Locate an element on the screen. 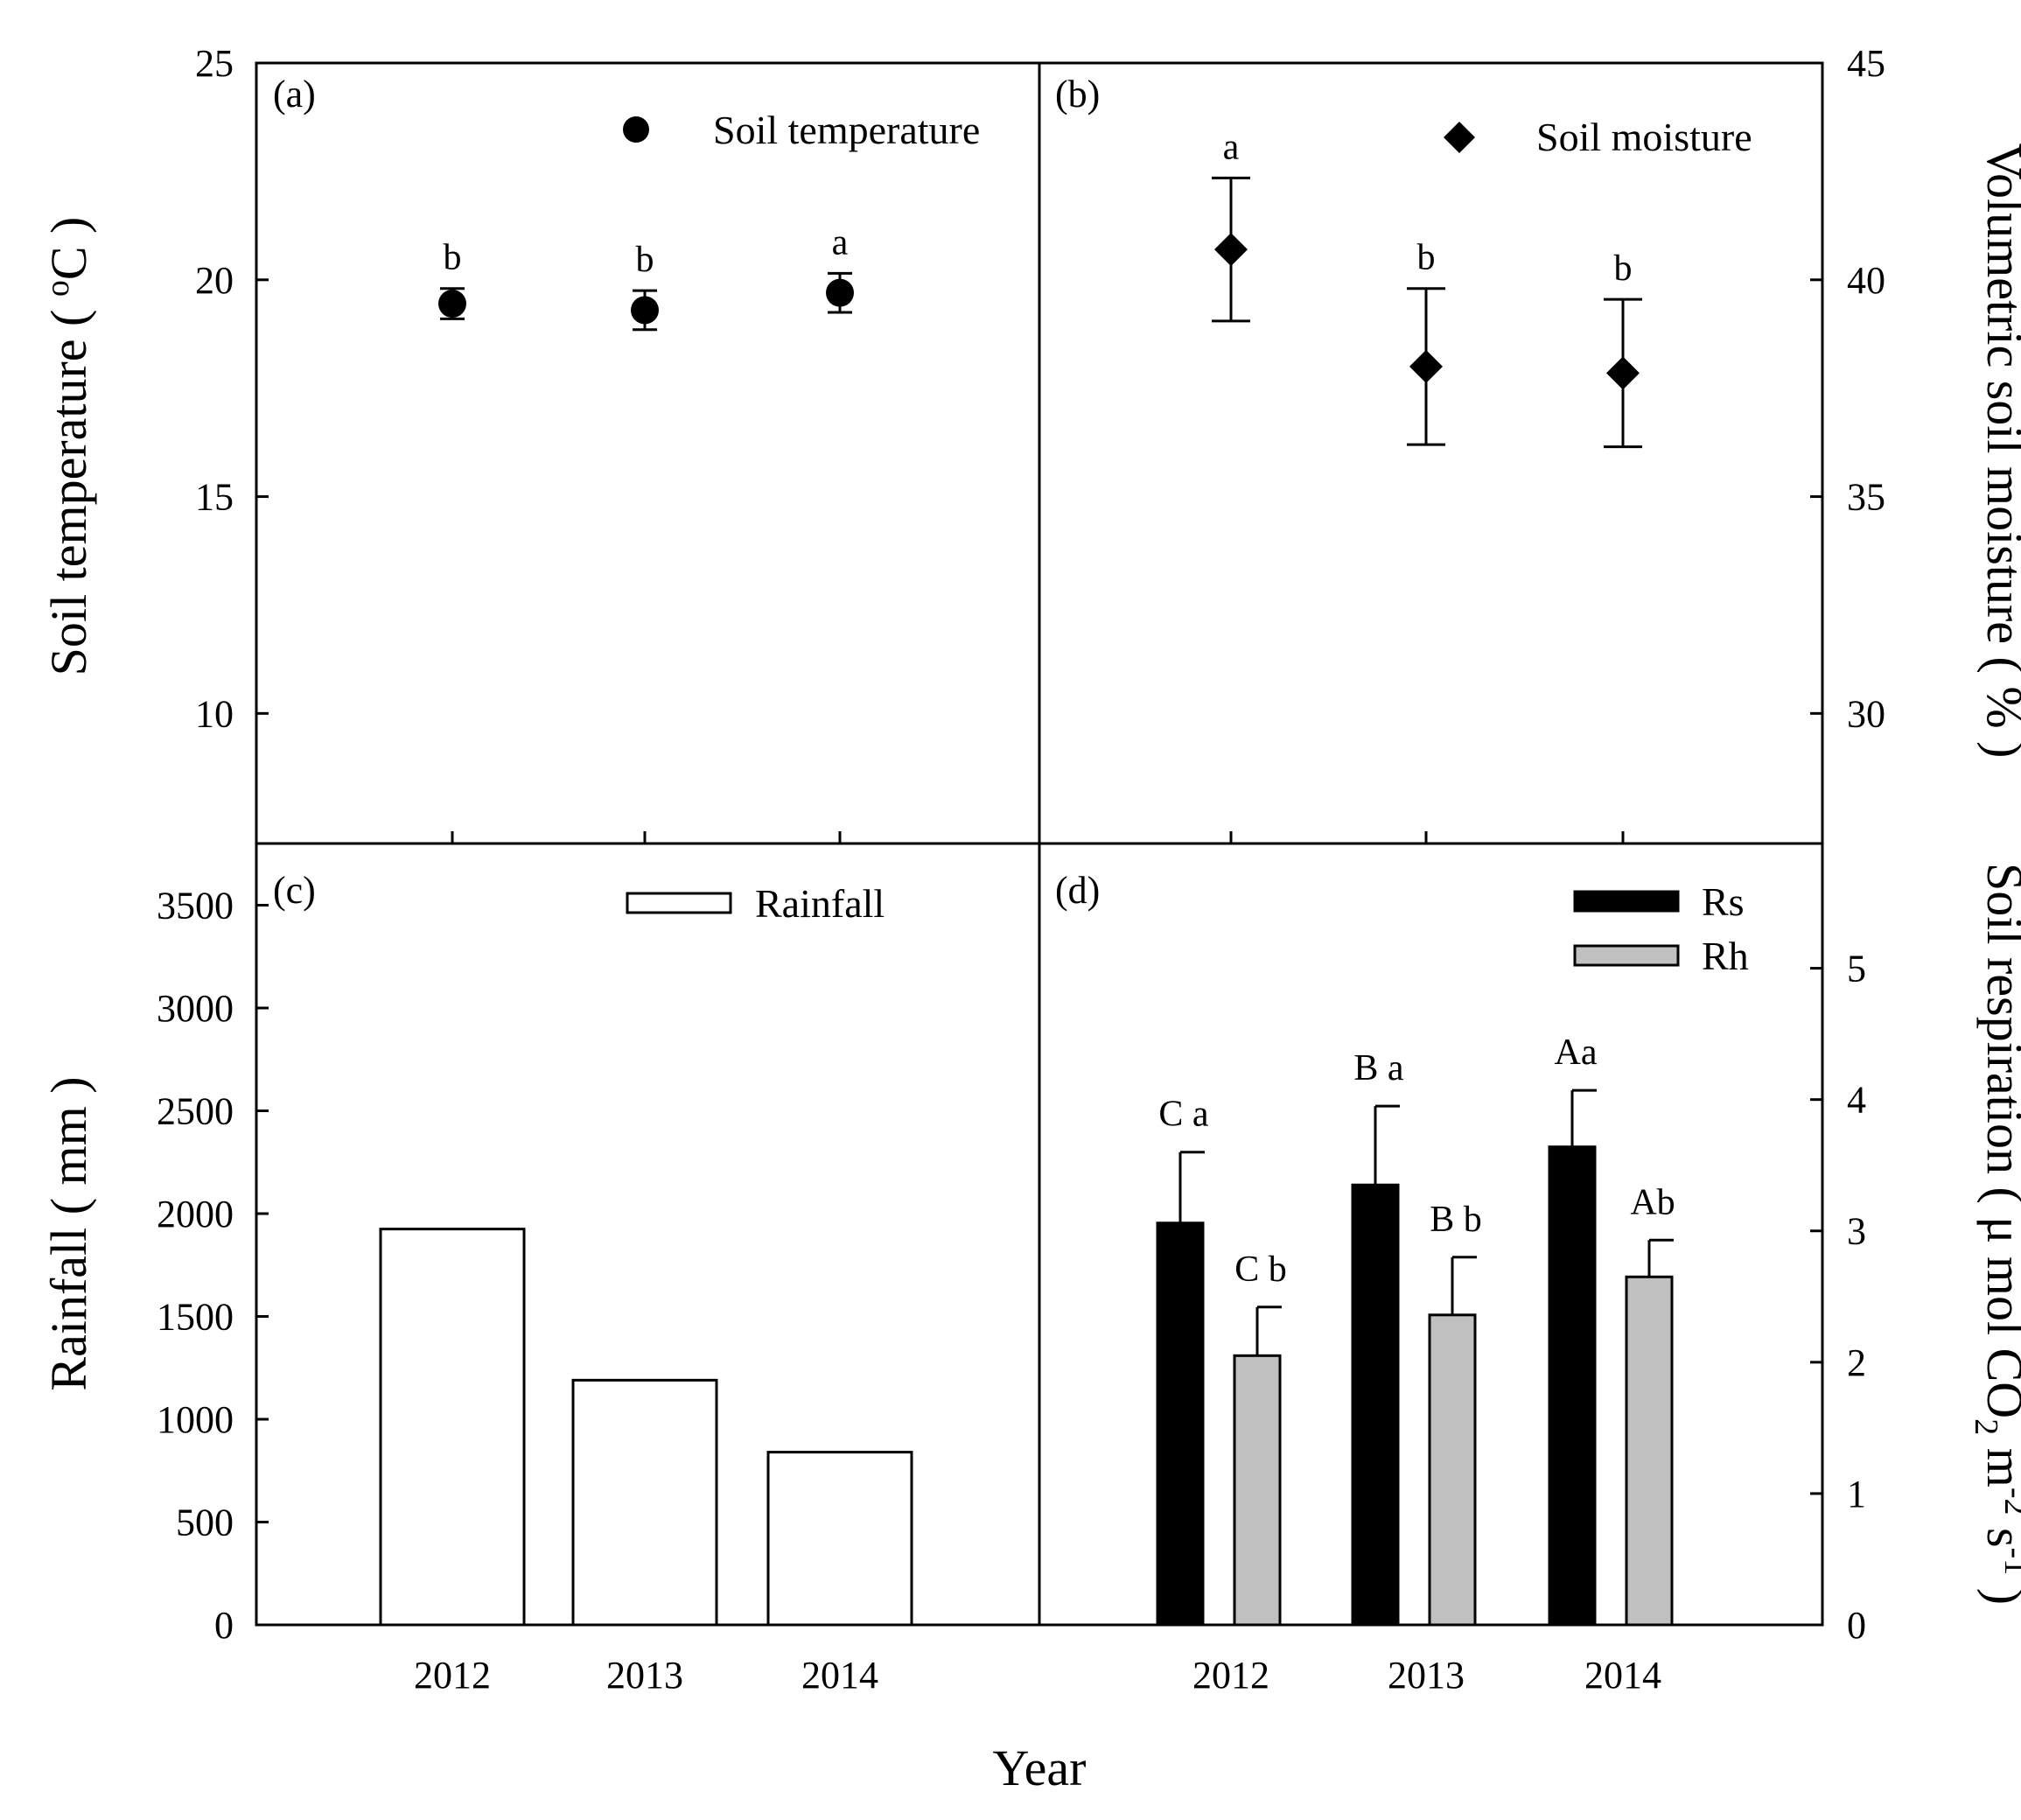 This screenshot has width=2021, height=1820. y-axis-title-soil-temperature: Soil temperature ( oC ) is located at coordinates (68, 446).